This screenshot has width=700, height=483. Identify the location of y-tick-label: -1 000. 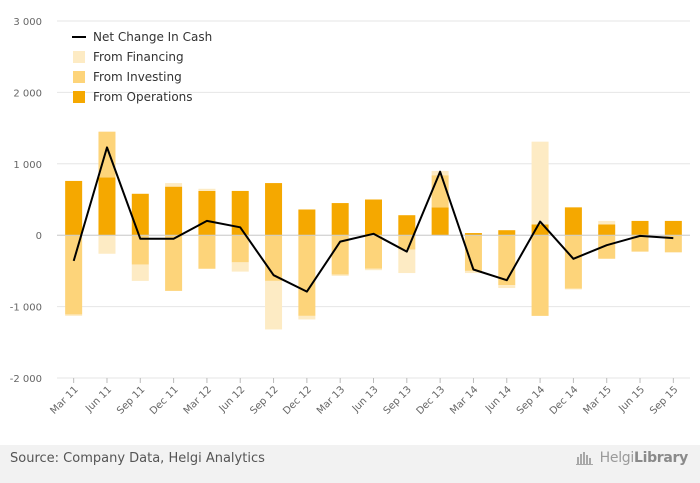
(26, 308).